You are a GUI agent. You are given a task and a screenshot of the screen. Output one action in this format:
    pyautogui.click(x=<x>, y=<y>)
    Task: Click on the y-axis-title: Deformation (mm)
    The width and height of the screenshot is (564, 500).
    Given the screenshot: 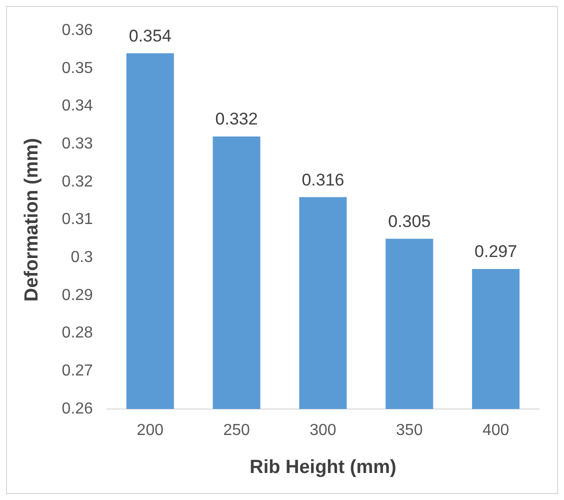 What is the action you would take?
    pyautogui.click(x=32, y=220)
    